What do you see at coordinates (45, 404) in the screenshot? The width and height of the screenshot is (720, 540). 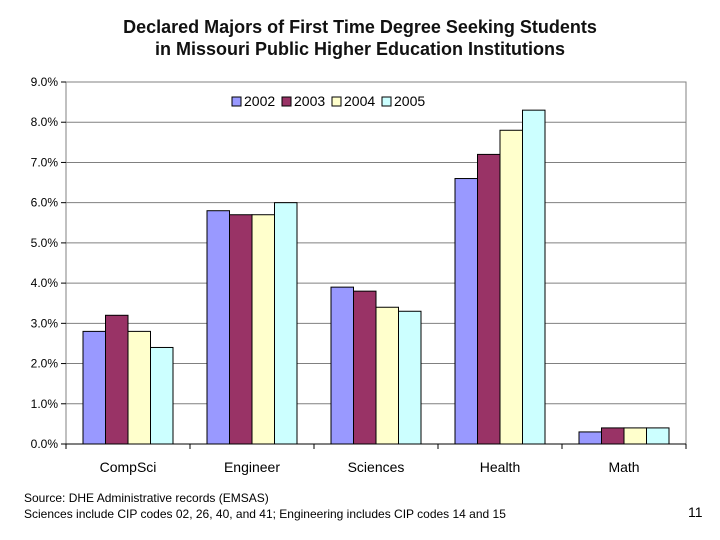 I see `y-tick-label: 1.0%` at bounding box center [45, 404].